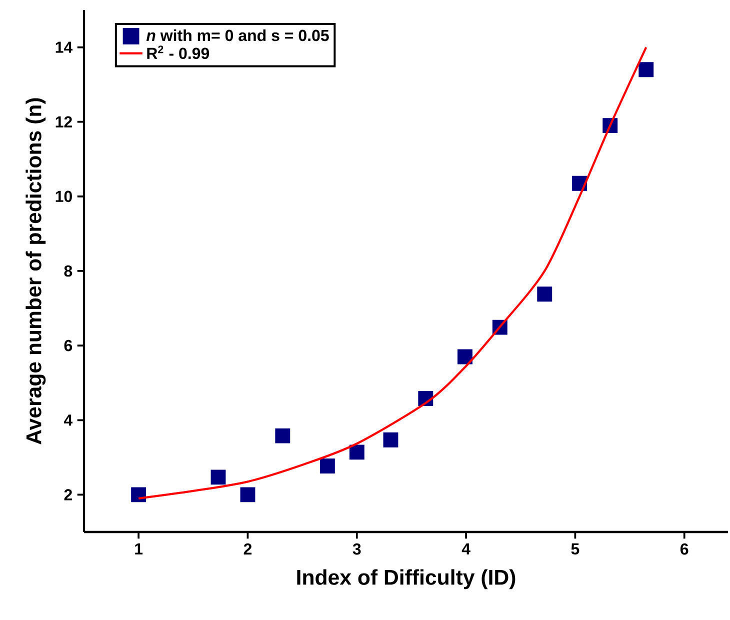 Image resolution: width=730 pixels, height=620 pixels. I want to click on y-axis-title: Average number of predictions (n), so click(36, 271).